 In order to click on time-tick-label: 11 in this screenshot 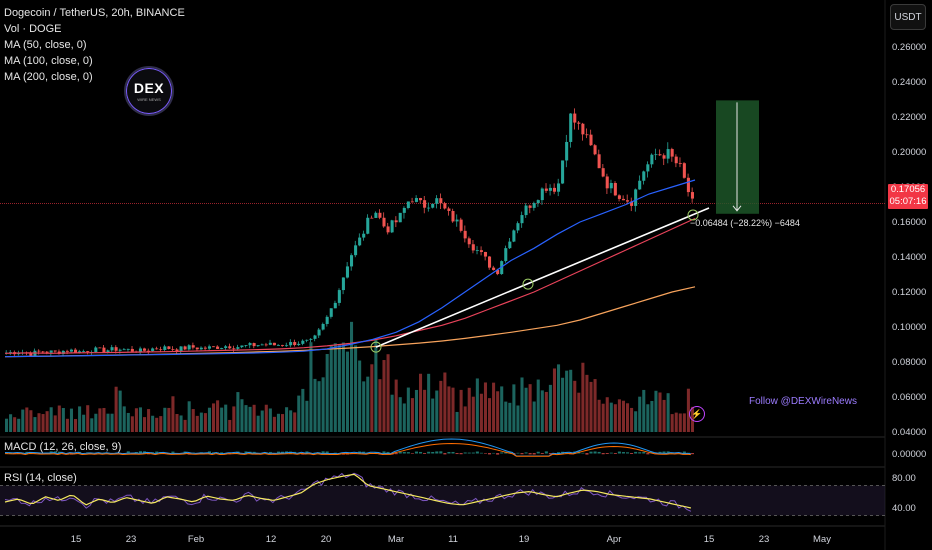, I will do `click(453, 539)`.